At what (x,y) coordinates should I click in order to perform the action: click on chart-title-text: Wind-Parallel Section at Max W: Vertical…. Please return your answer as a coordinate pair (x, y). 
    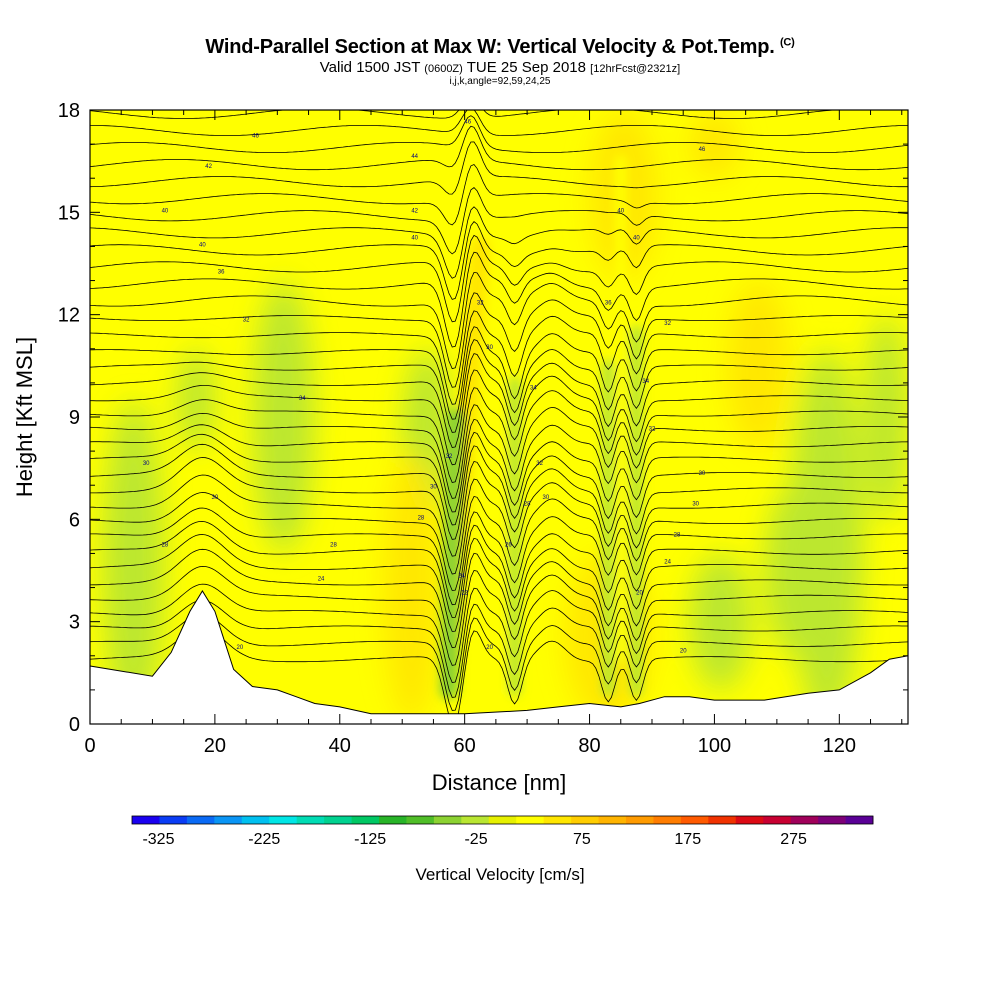
    Looking at the image, I should click on (490, 47).